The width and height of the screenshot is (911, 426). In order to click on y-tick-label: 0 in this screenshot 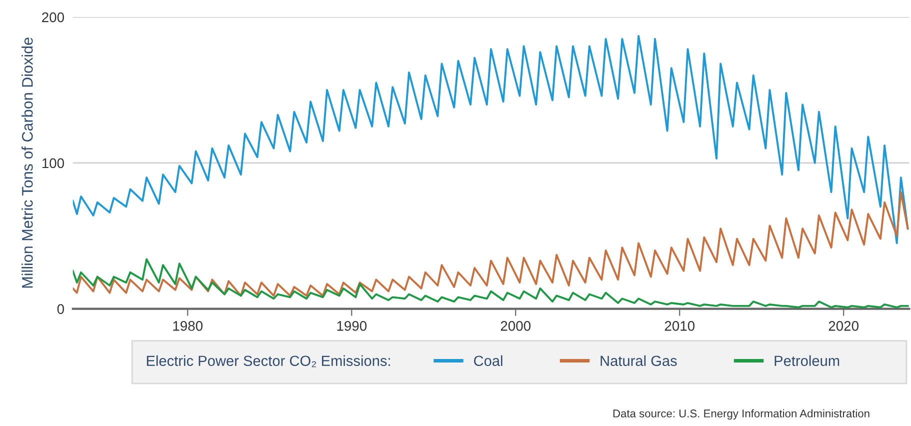, I will do `click(60, 309)`.